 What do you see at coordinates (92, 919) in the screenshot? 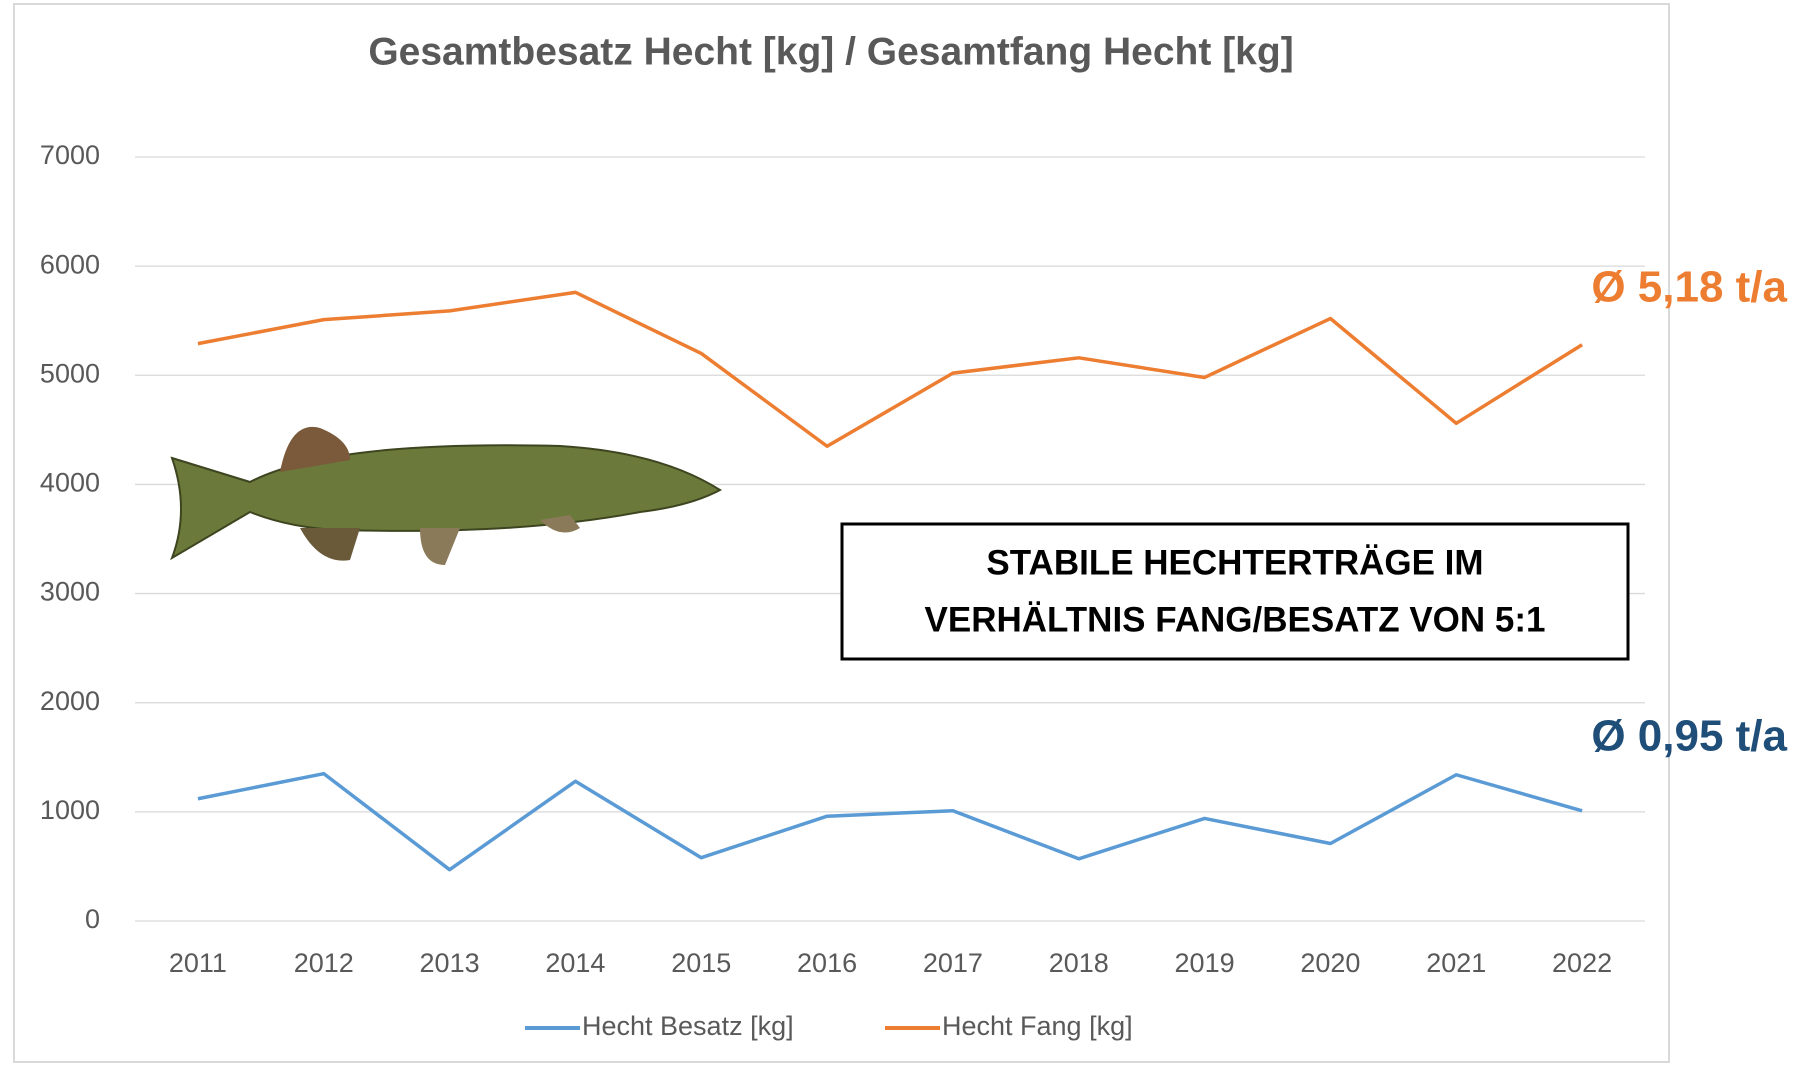
I see `y-tick-label: 0` at bounding box center [92, 919].